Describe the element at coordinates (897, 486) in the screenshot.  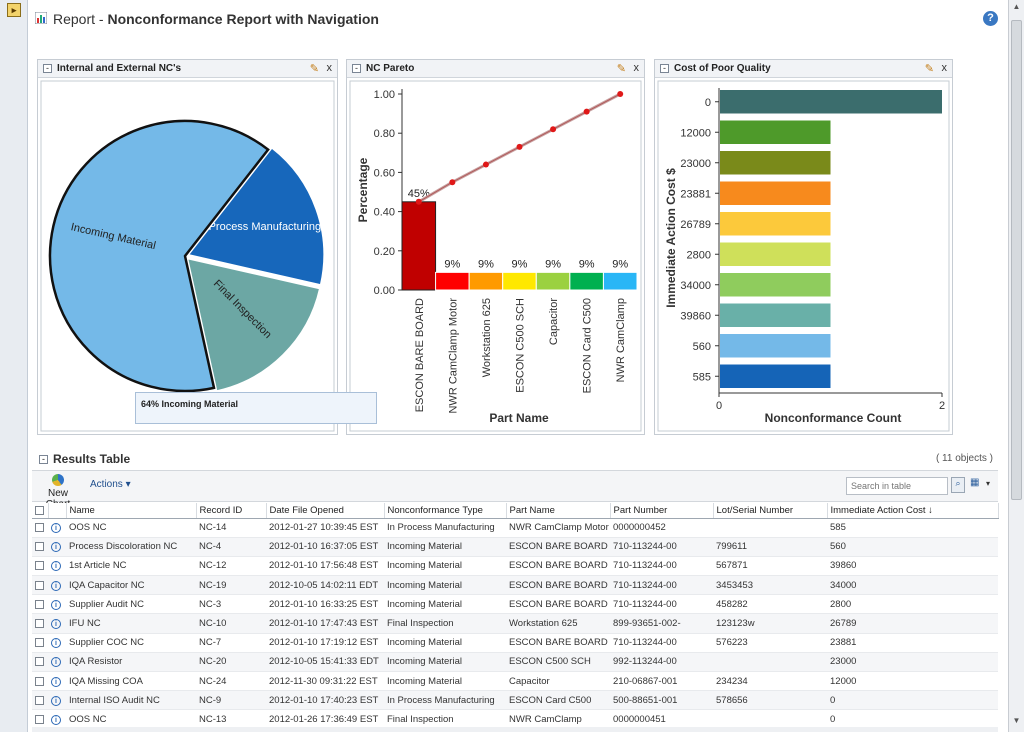
I see `search-input` at that location.